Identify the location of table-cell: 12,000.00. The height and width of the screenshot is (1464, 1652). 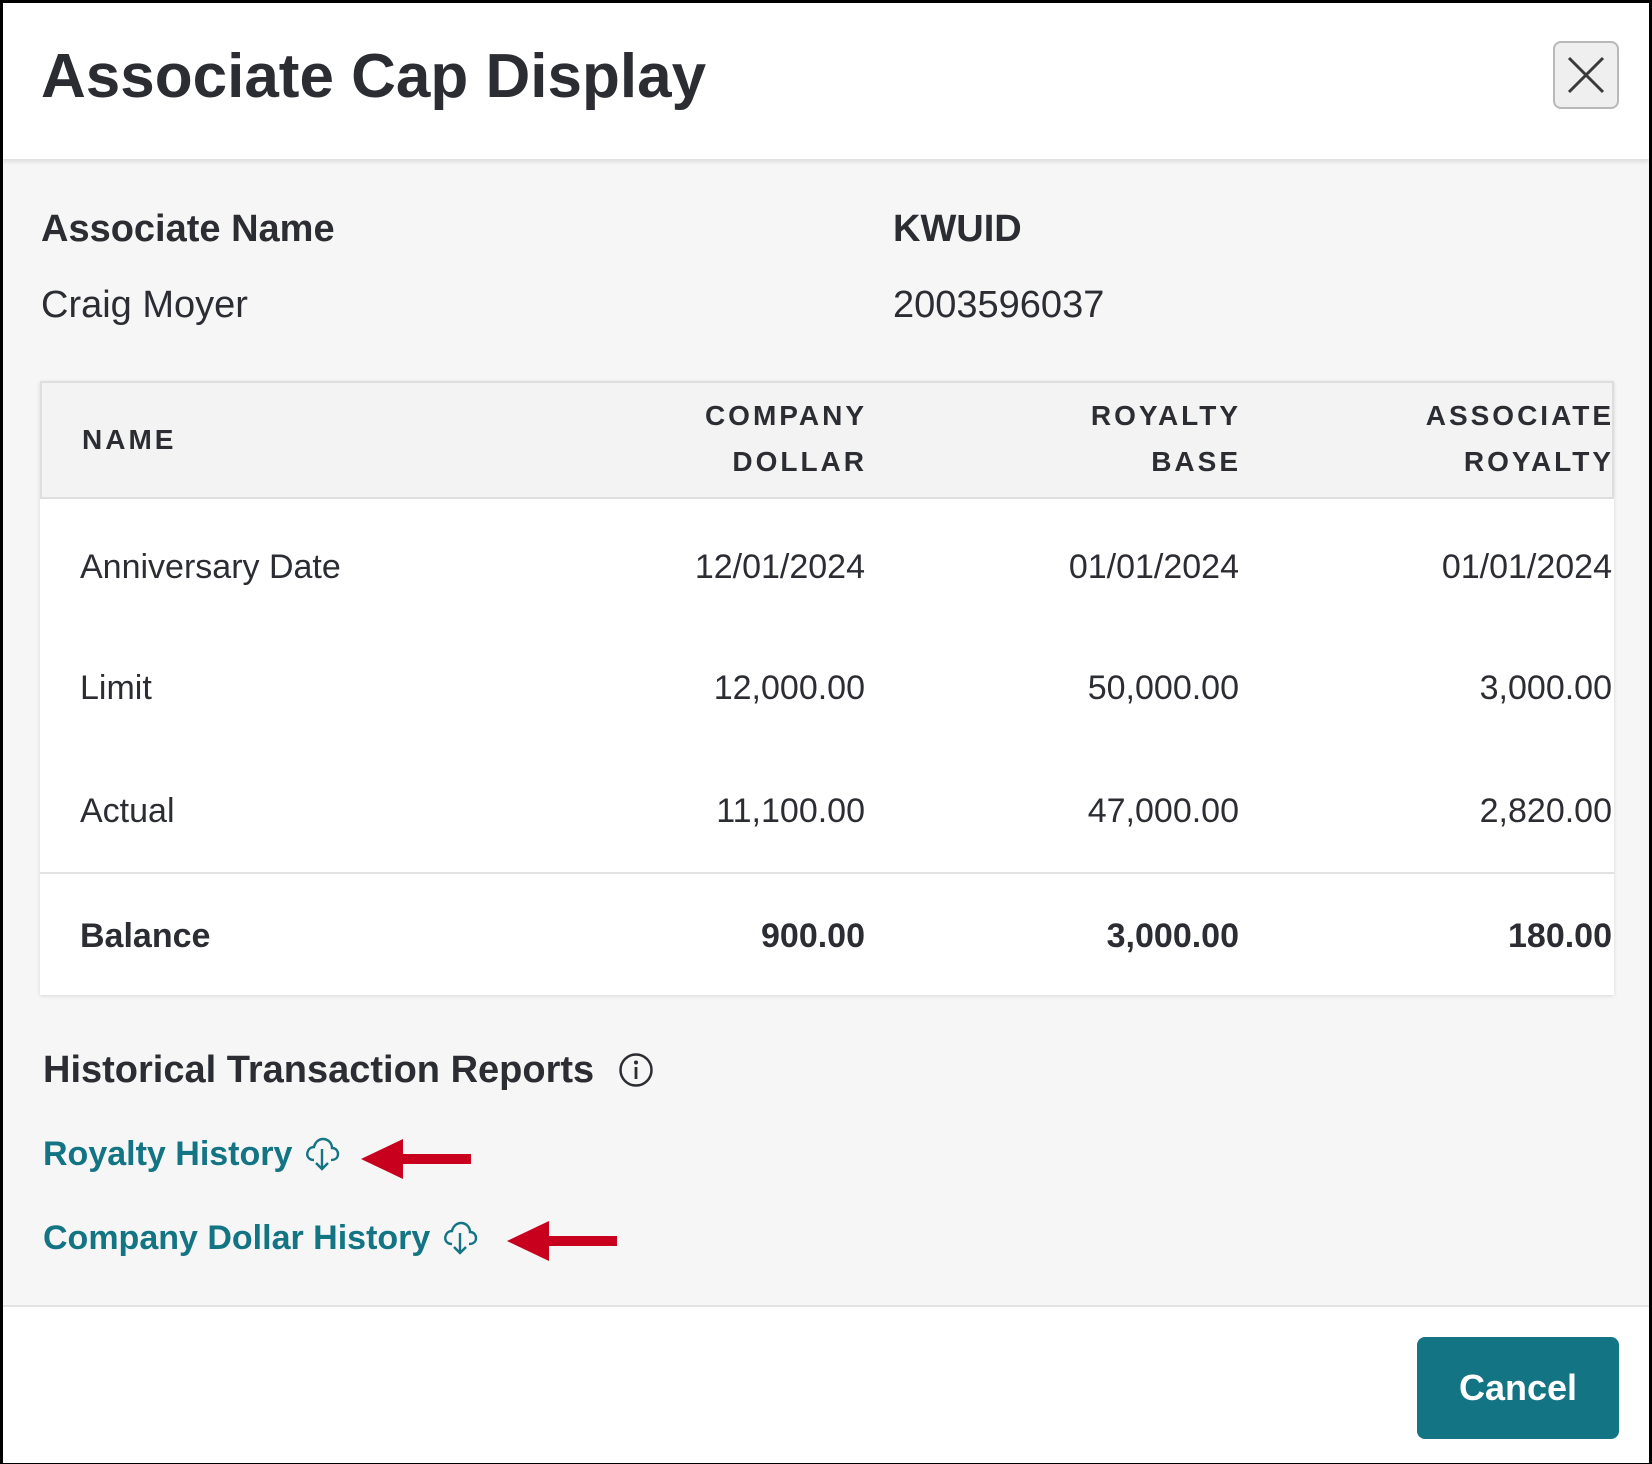
(789, 688).